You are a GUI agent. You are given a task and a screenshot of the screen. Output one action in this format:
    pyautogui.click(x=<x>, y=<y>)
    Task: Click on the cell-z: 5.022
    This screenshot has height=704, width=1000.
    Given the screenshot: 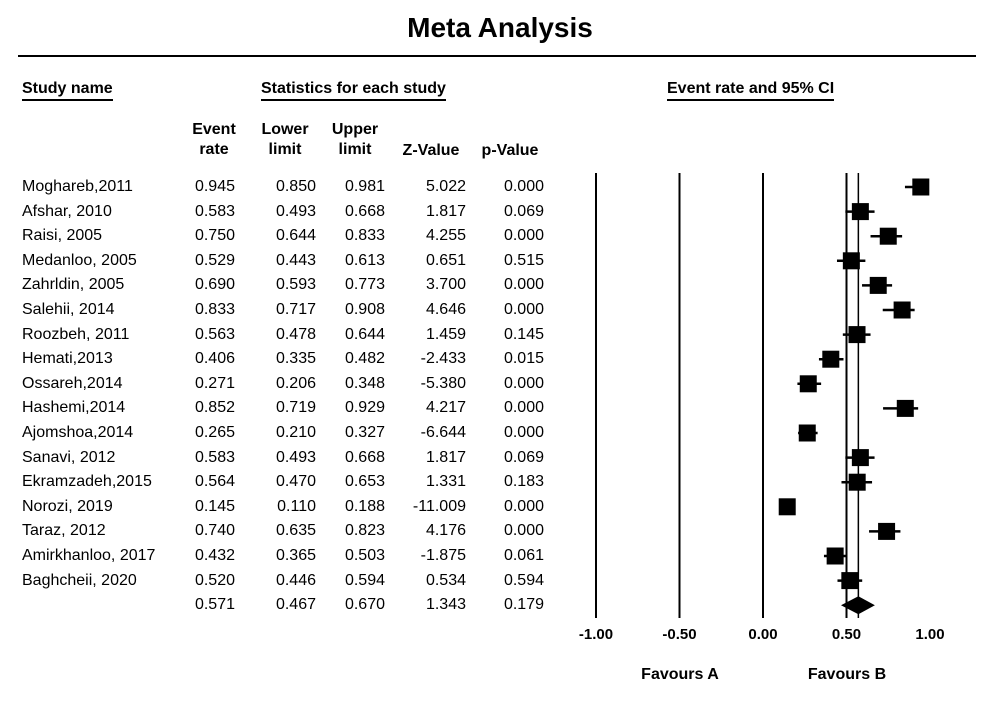 What is the action you would take?
    pyautogui.click(x=445, y=186)
    